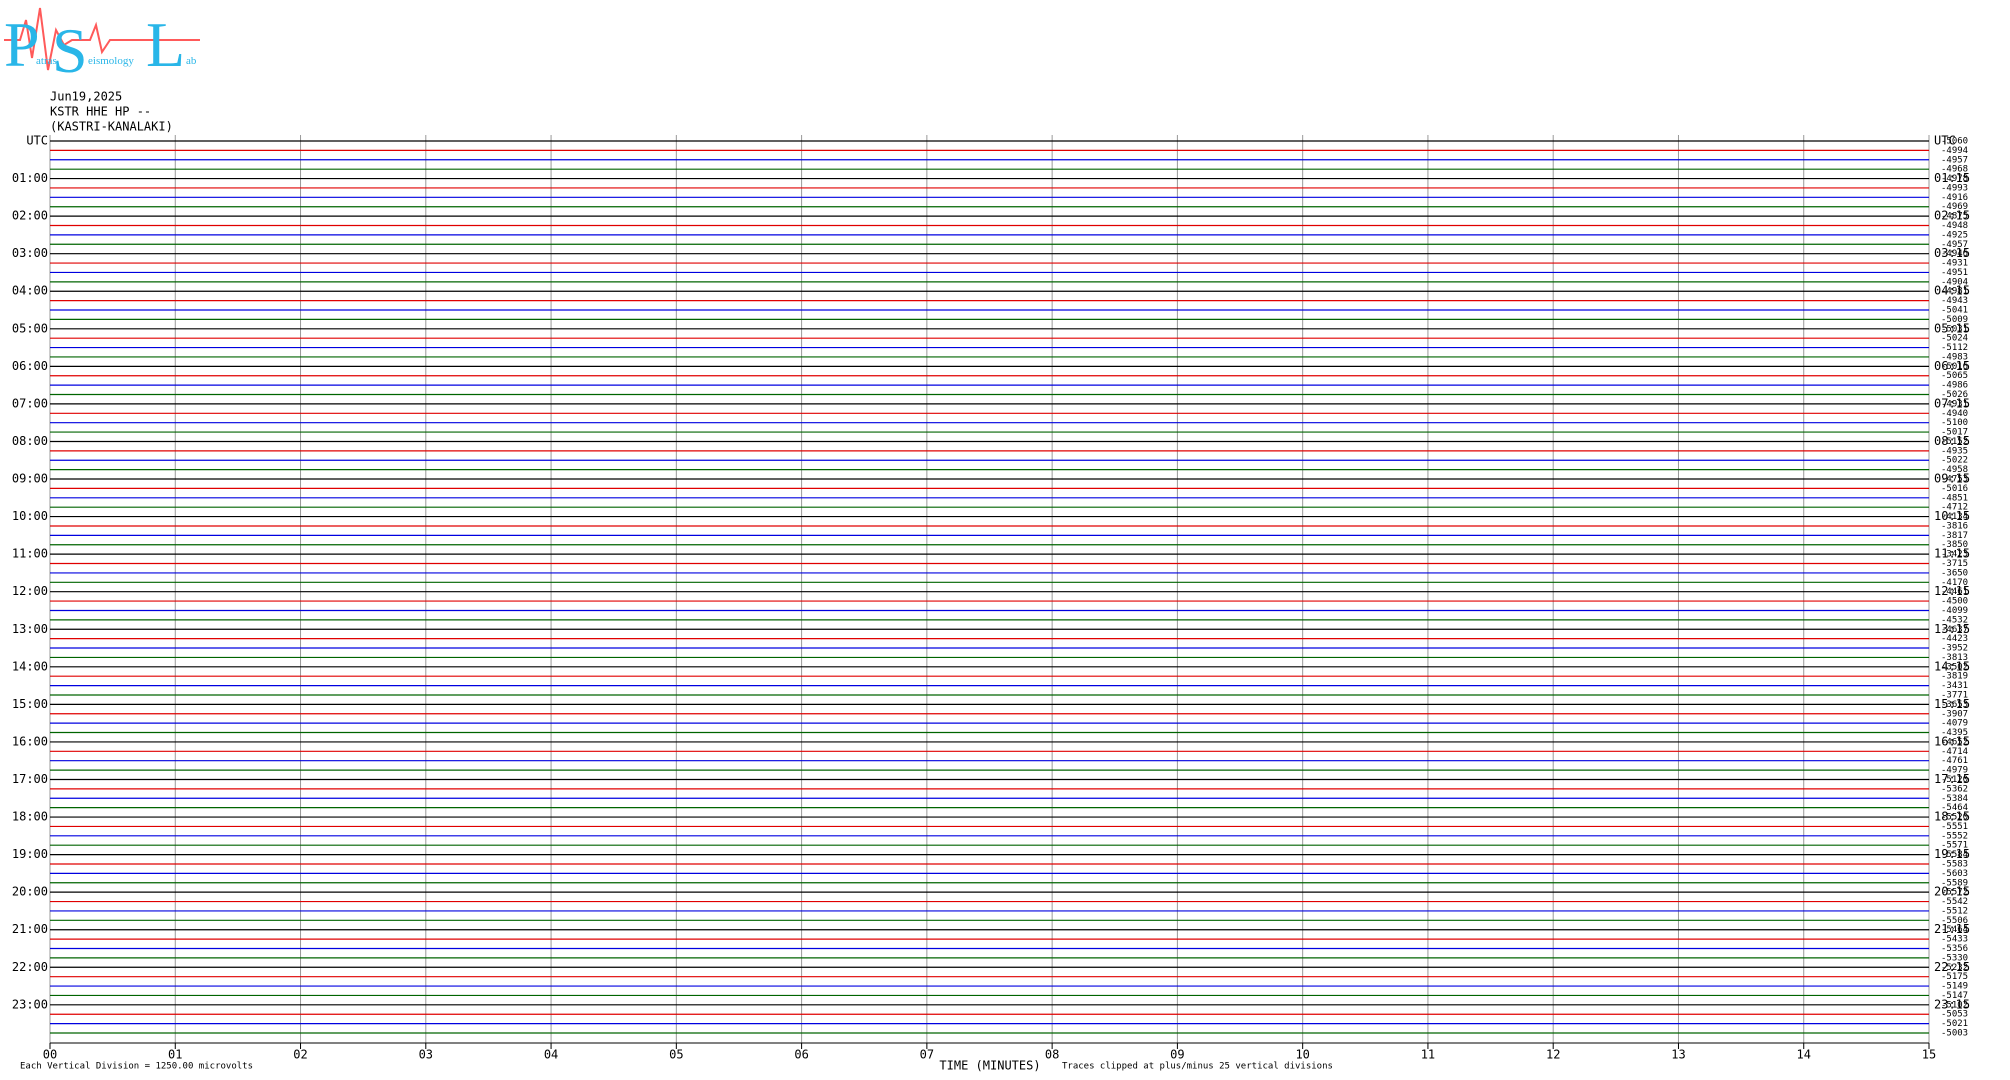 Image resolution: width=2010 pixels, height=1080 pixels. What do you see at coordinates (1954, 442) in the screenshot?
I see `trace-label: -5152` at bounding box center [1954, 442].